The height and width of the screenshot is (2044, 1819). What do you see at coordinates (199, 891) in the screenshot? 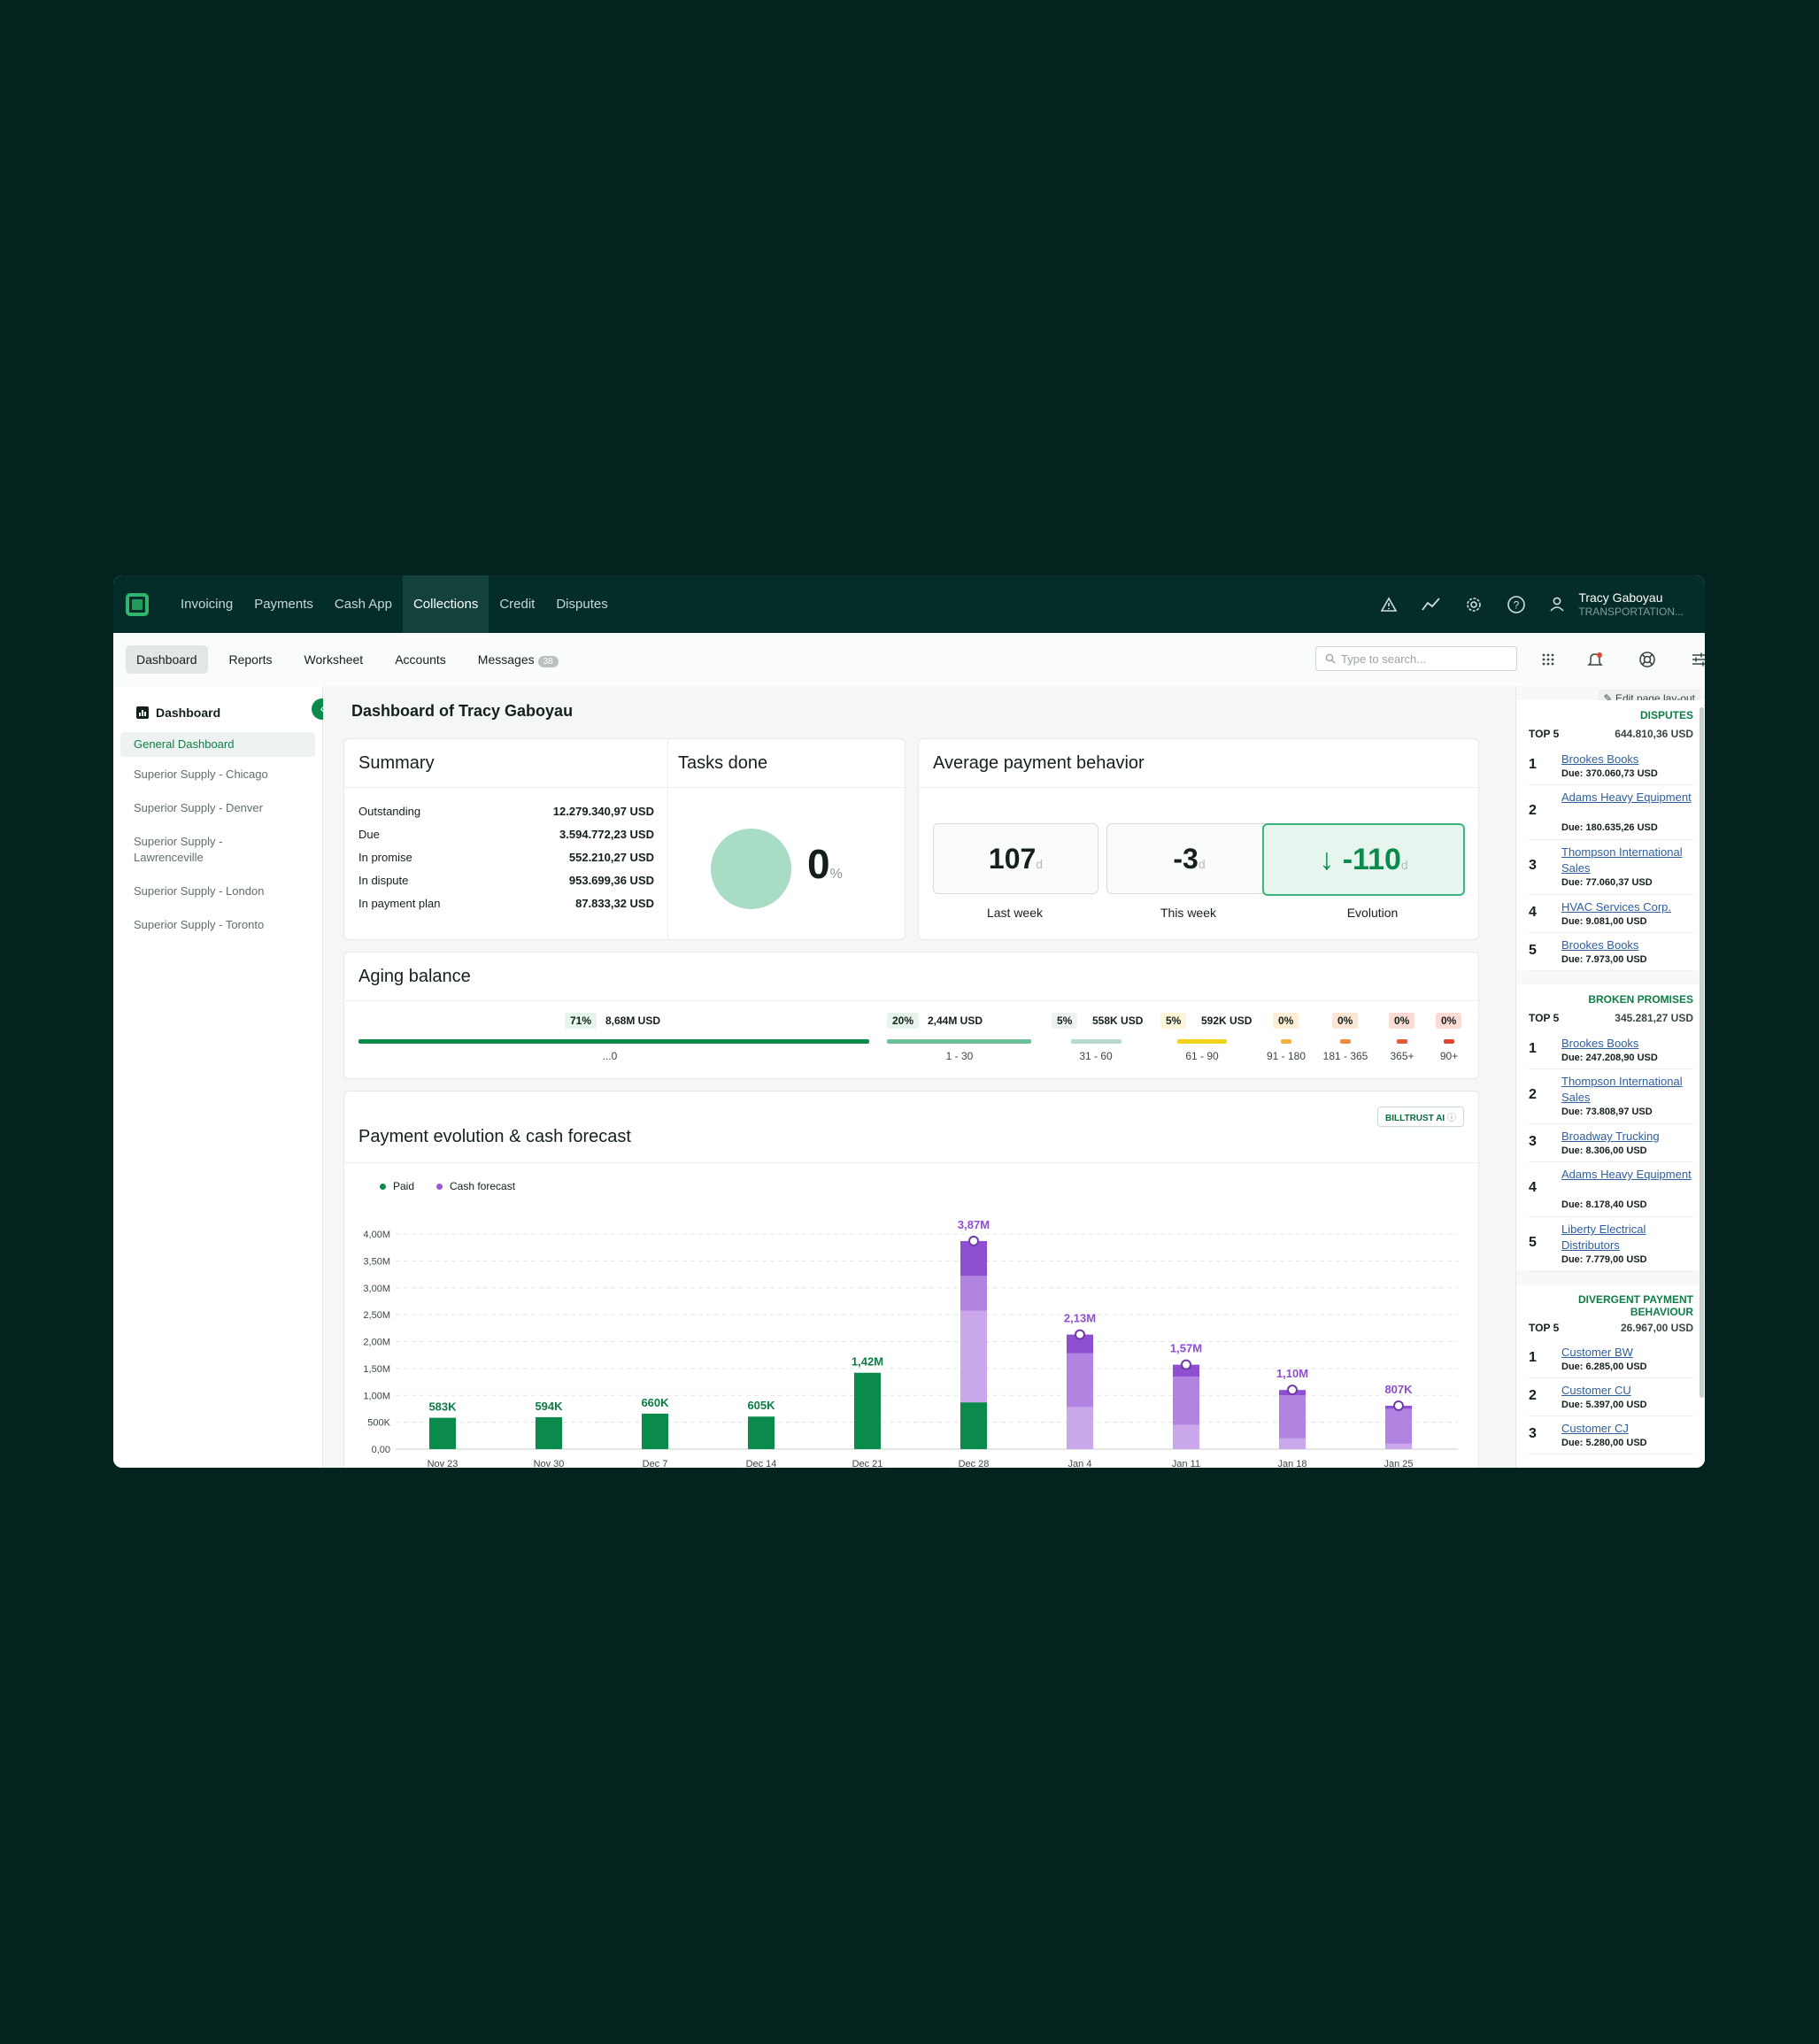
I see `sidebar-item-london: Superior Supply - London` at bounding box center [199, 891].